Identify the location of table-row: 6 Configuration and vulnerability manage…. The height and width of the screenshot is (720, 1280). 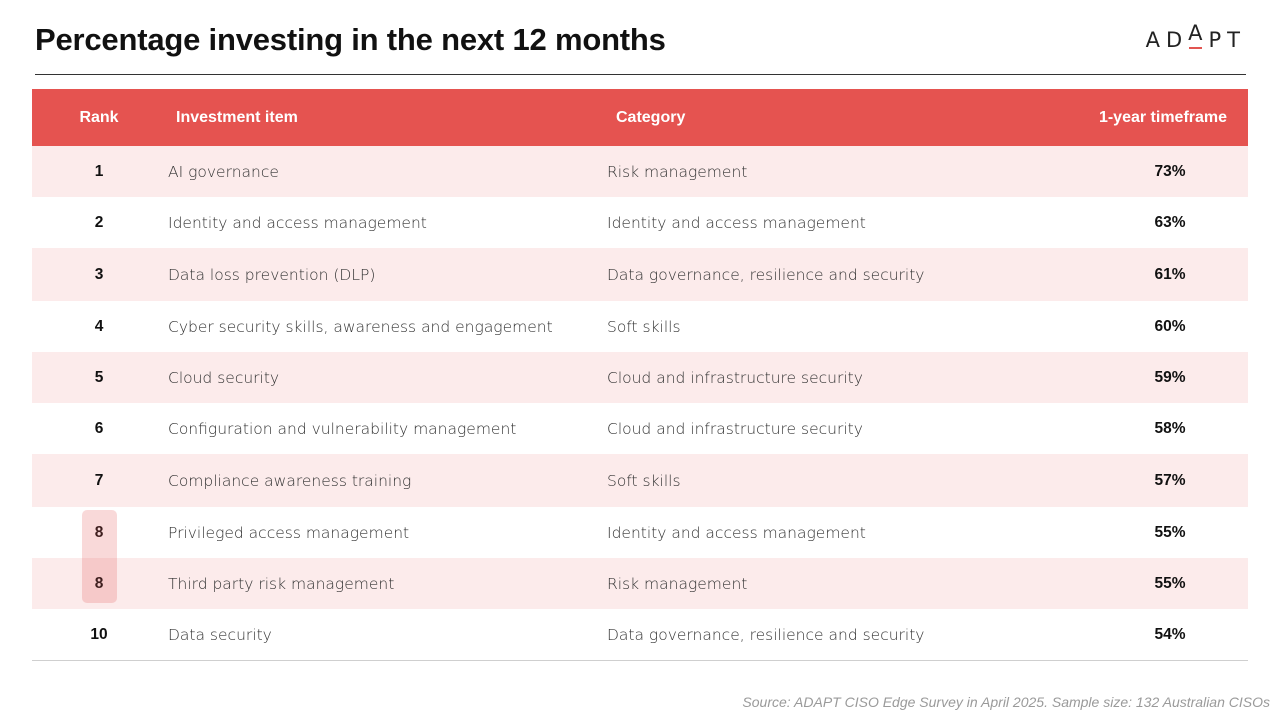
(640, 428).